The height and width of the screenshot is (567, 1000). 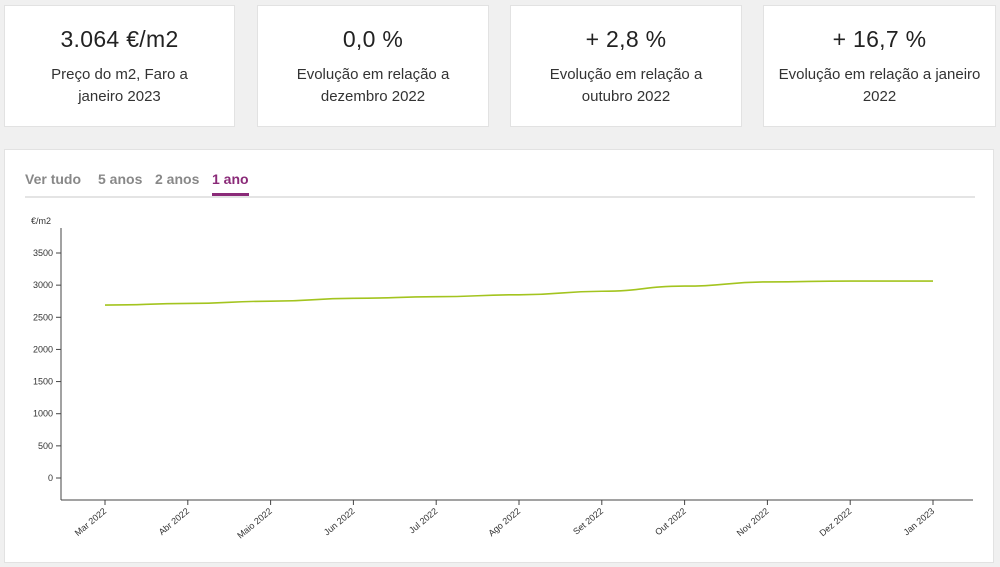 What do you see at coordinates (879, 85) in the screenshot?
I see `stat-label: Evolução em relação a janeiro 2022` at bounding box center [879, 85].